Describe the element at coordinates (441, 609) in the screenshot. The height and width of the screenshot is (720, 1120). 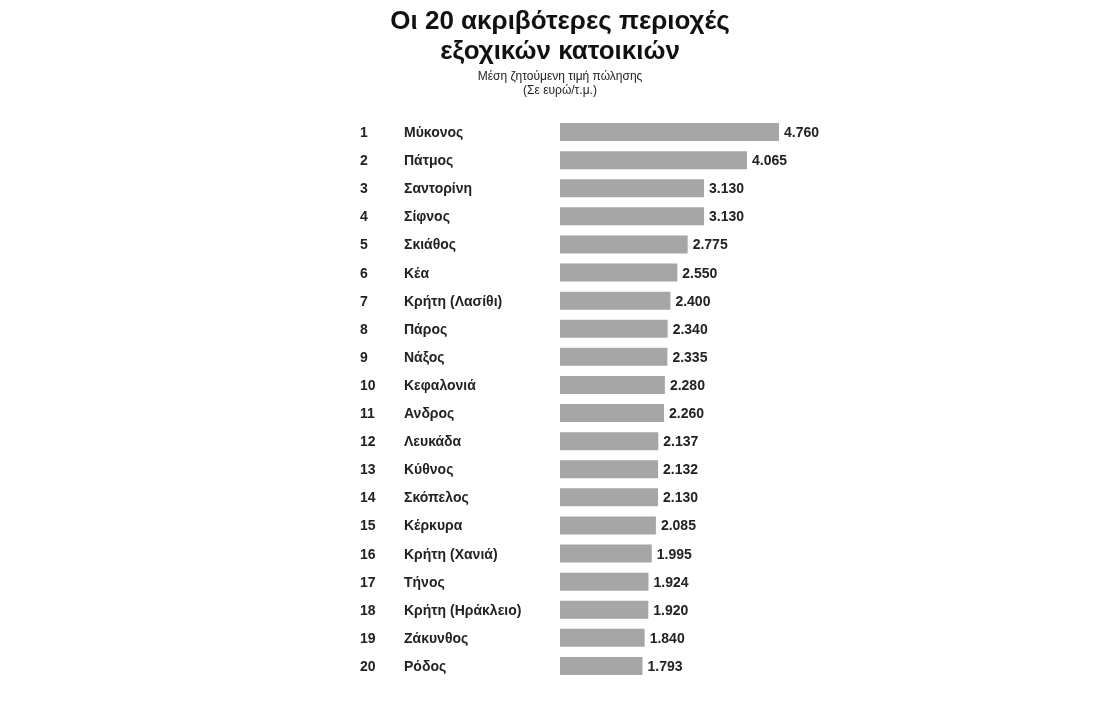
I see `category-label: 18 Κρήτη (Ηράκλειο)` at that location.